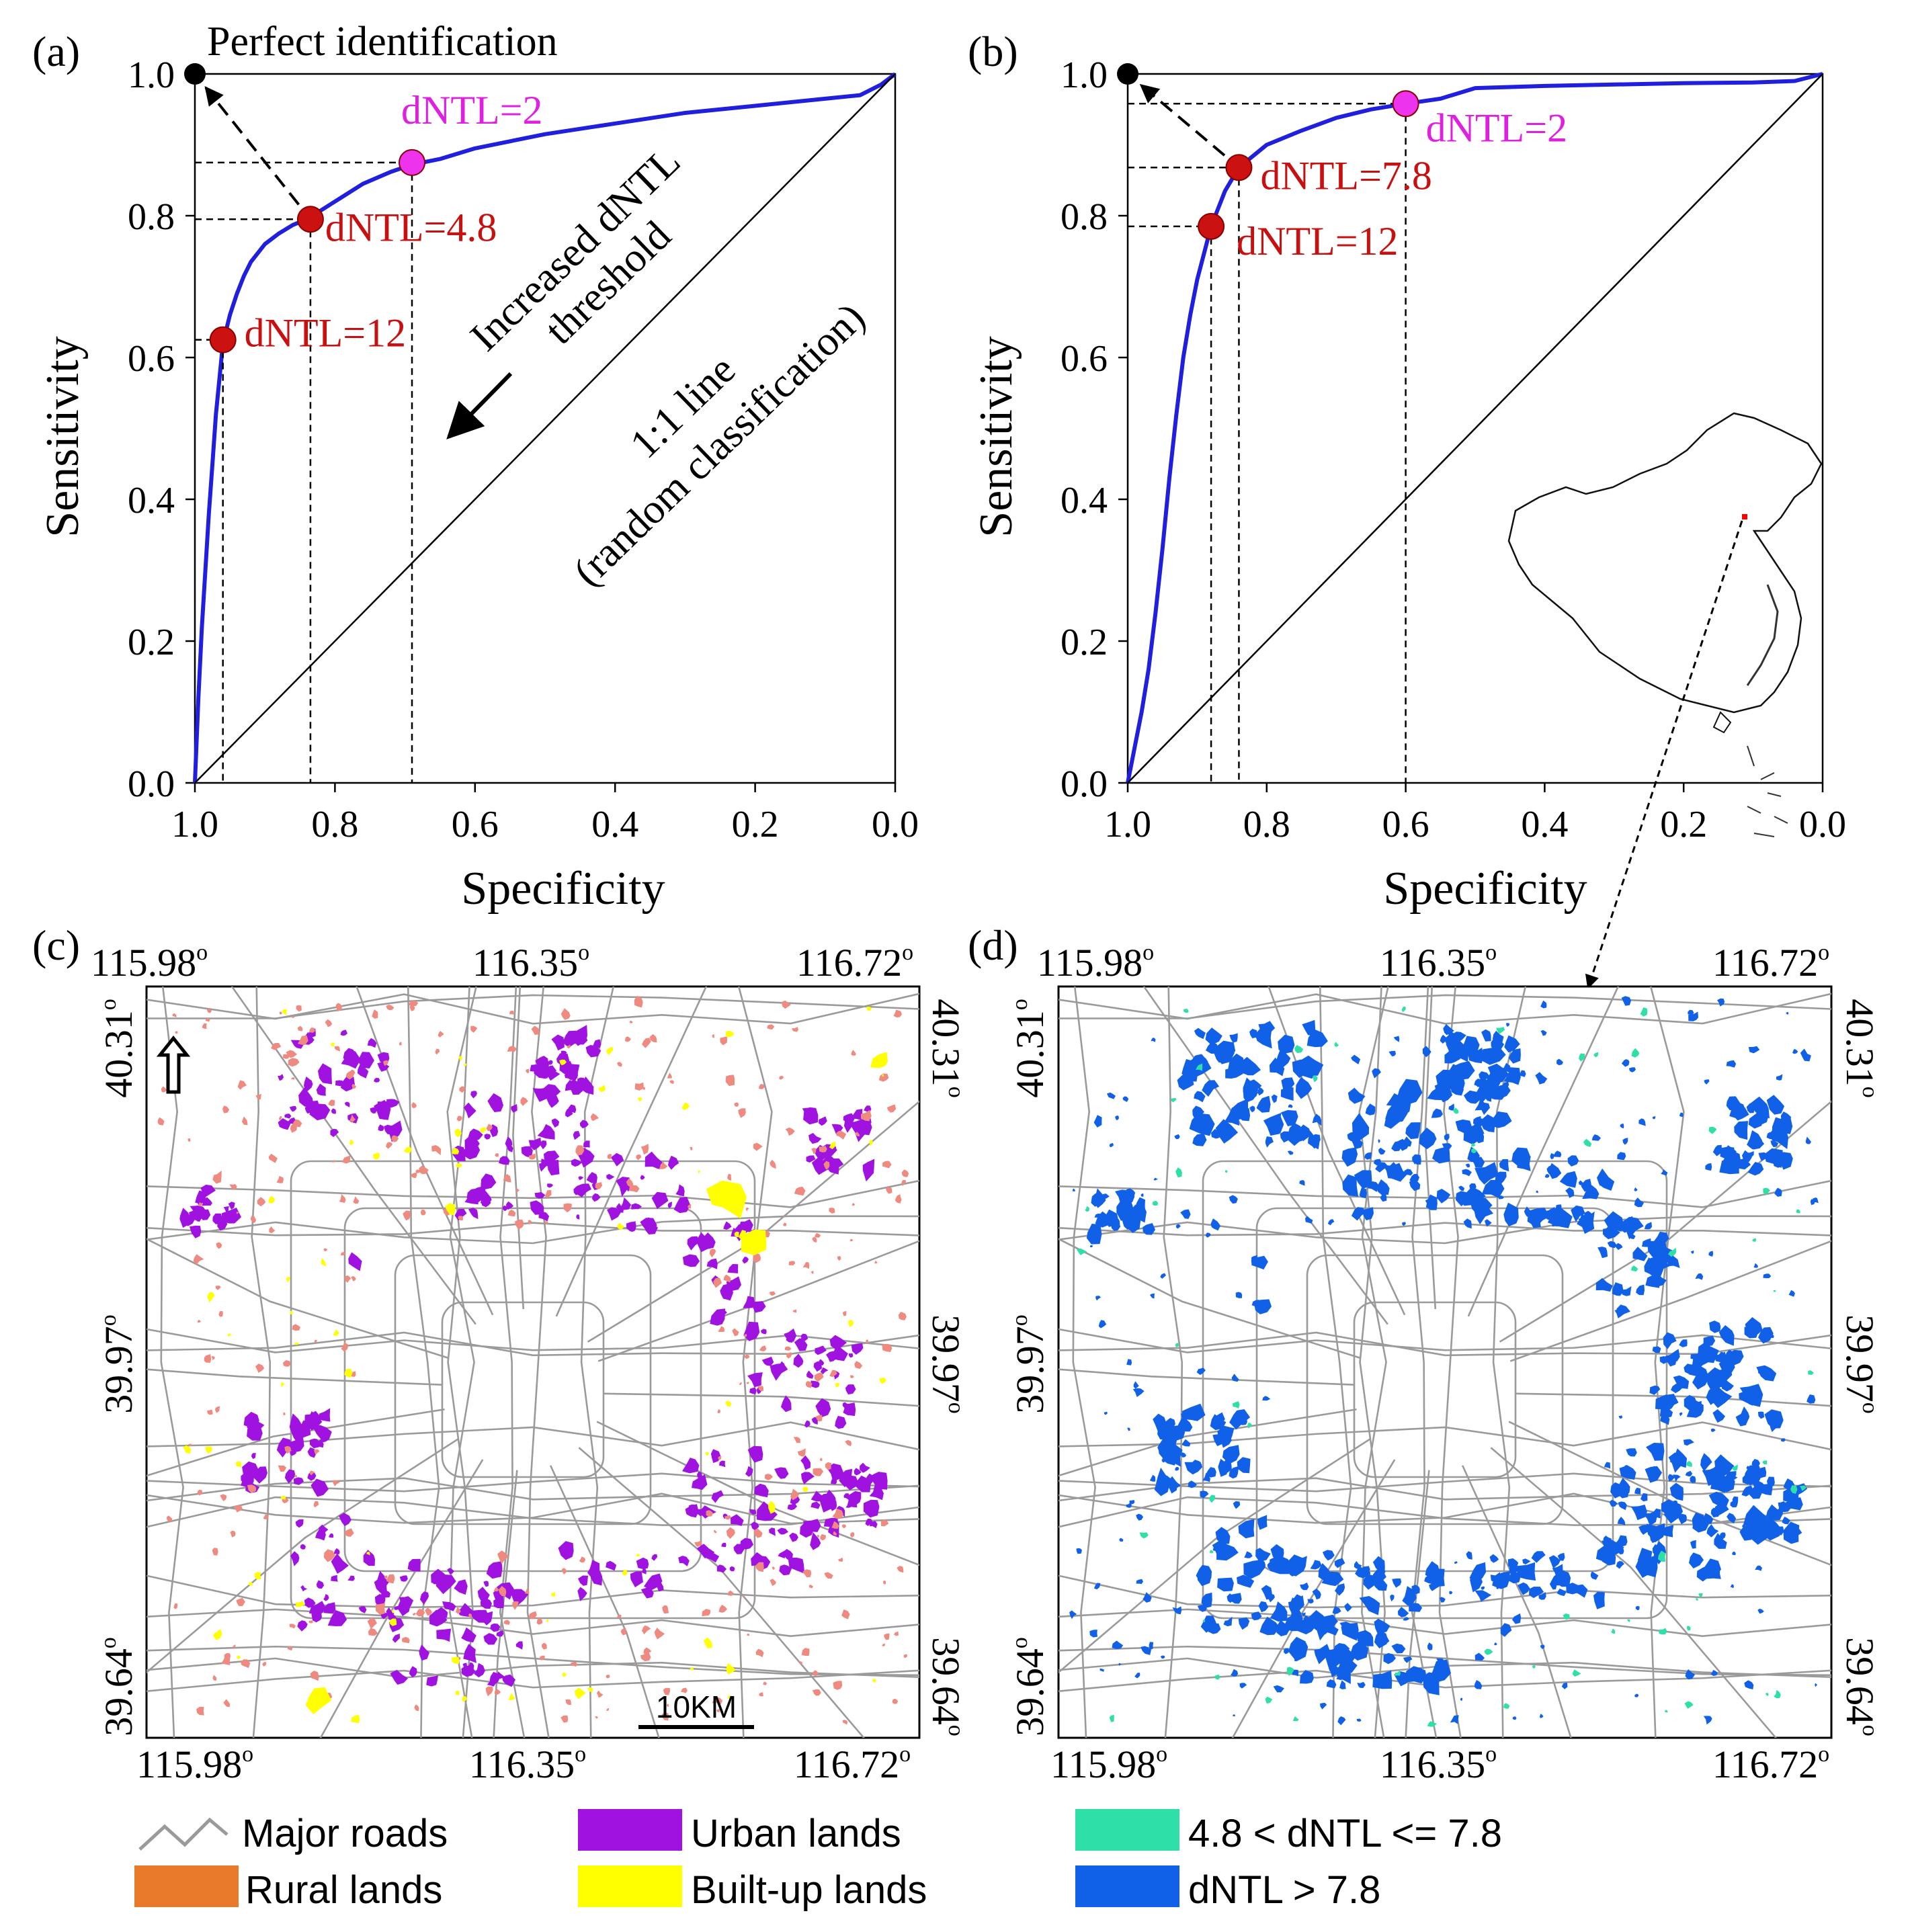 The width and height of the screenshot is (1910, 1932). What do you see at coordinates (63, 437) in the screenshot?
I see `y-axis-label-a: Sensitivity` at bounding box center [63, 437].